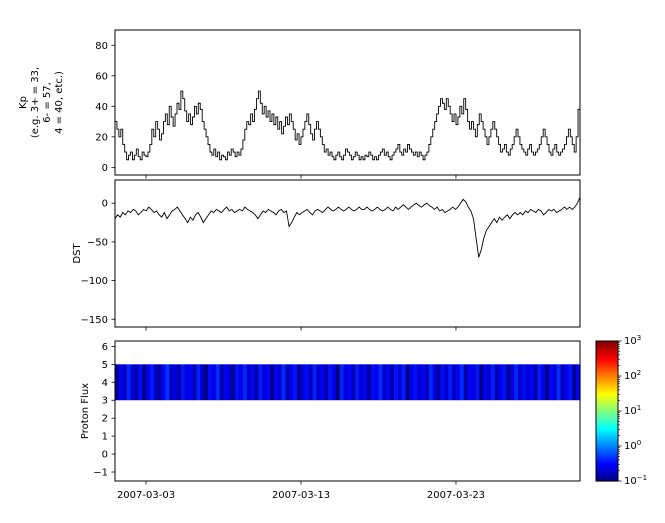 The height and width of the screenshot is (523, 665). I want to click on y-tick-label: −50, so click(97, 242).